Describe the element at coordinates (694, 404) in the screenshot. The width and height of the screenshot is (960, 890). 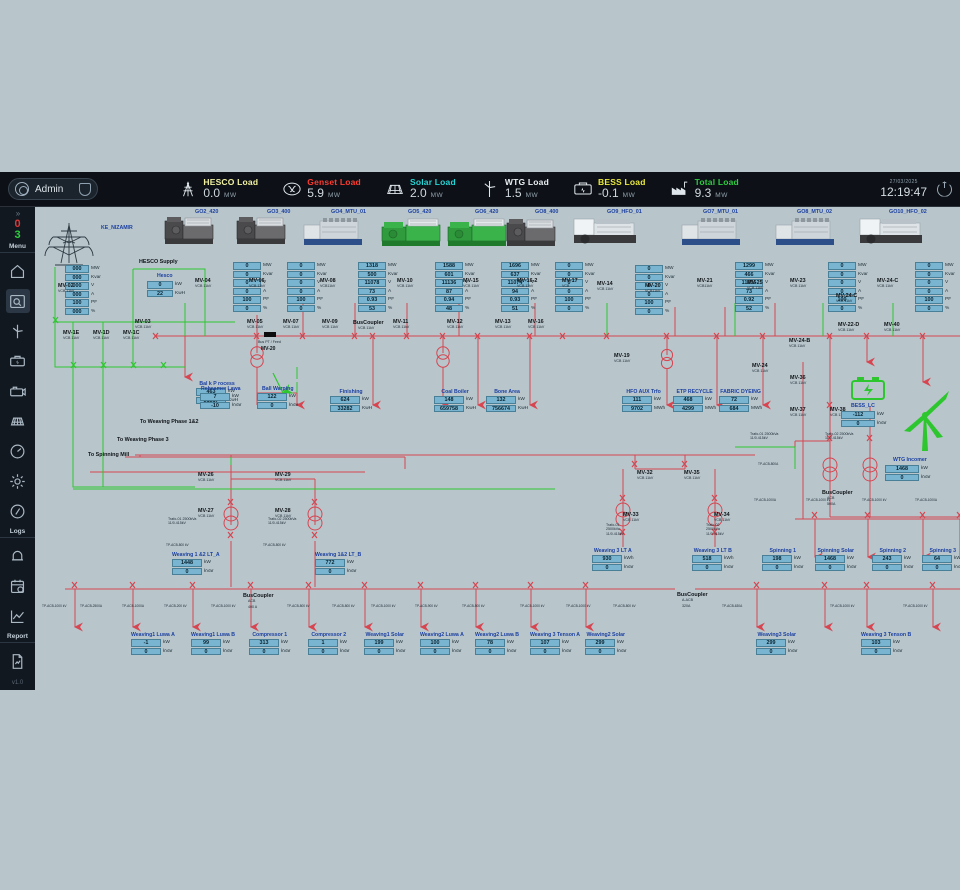
I see `load-meter-table: 468 kW 4299 MWh` at that location.